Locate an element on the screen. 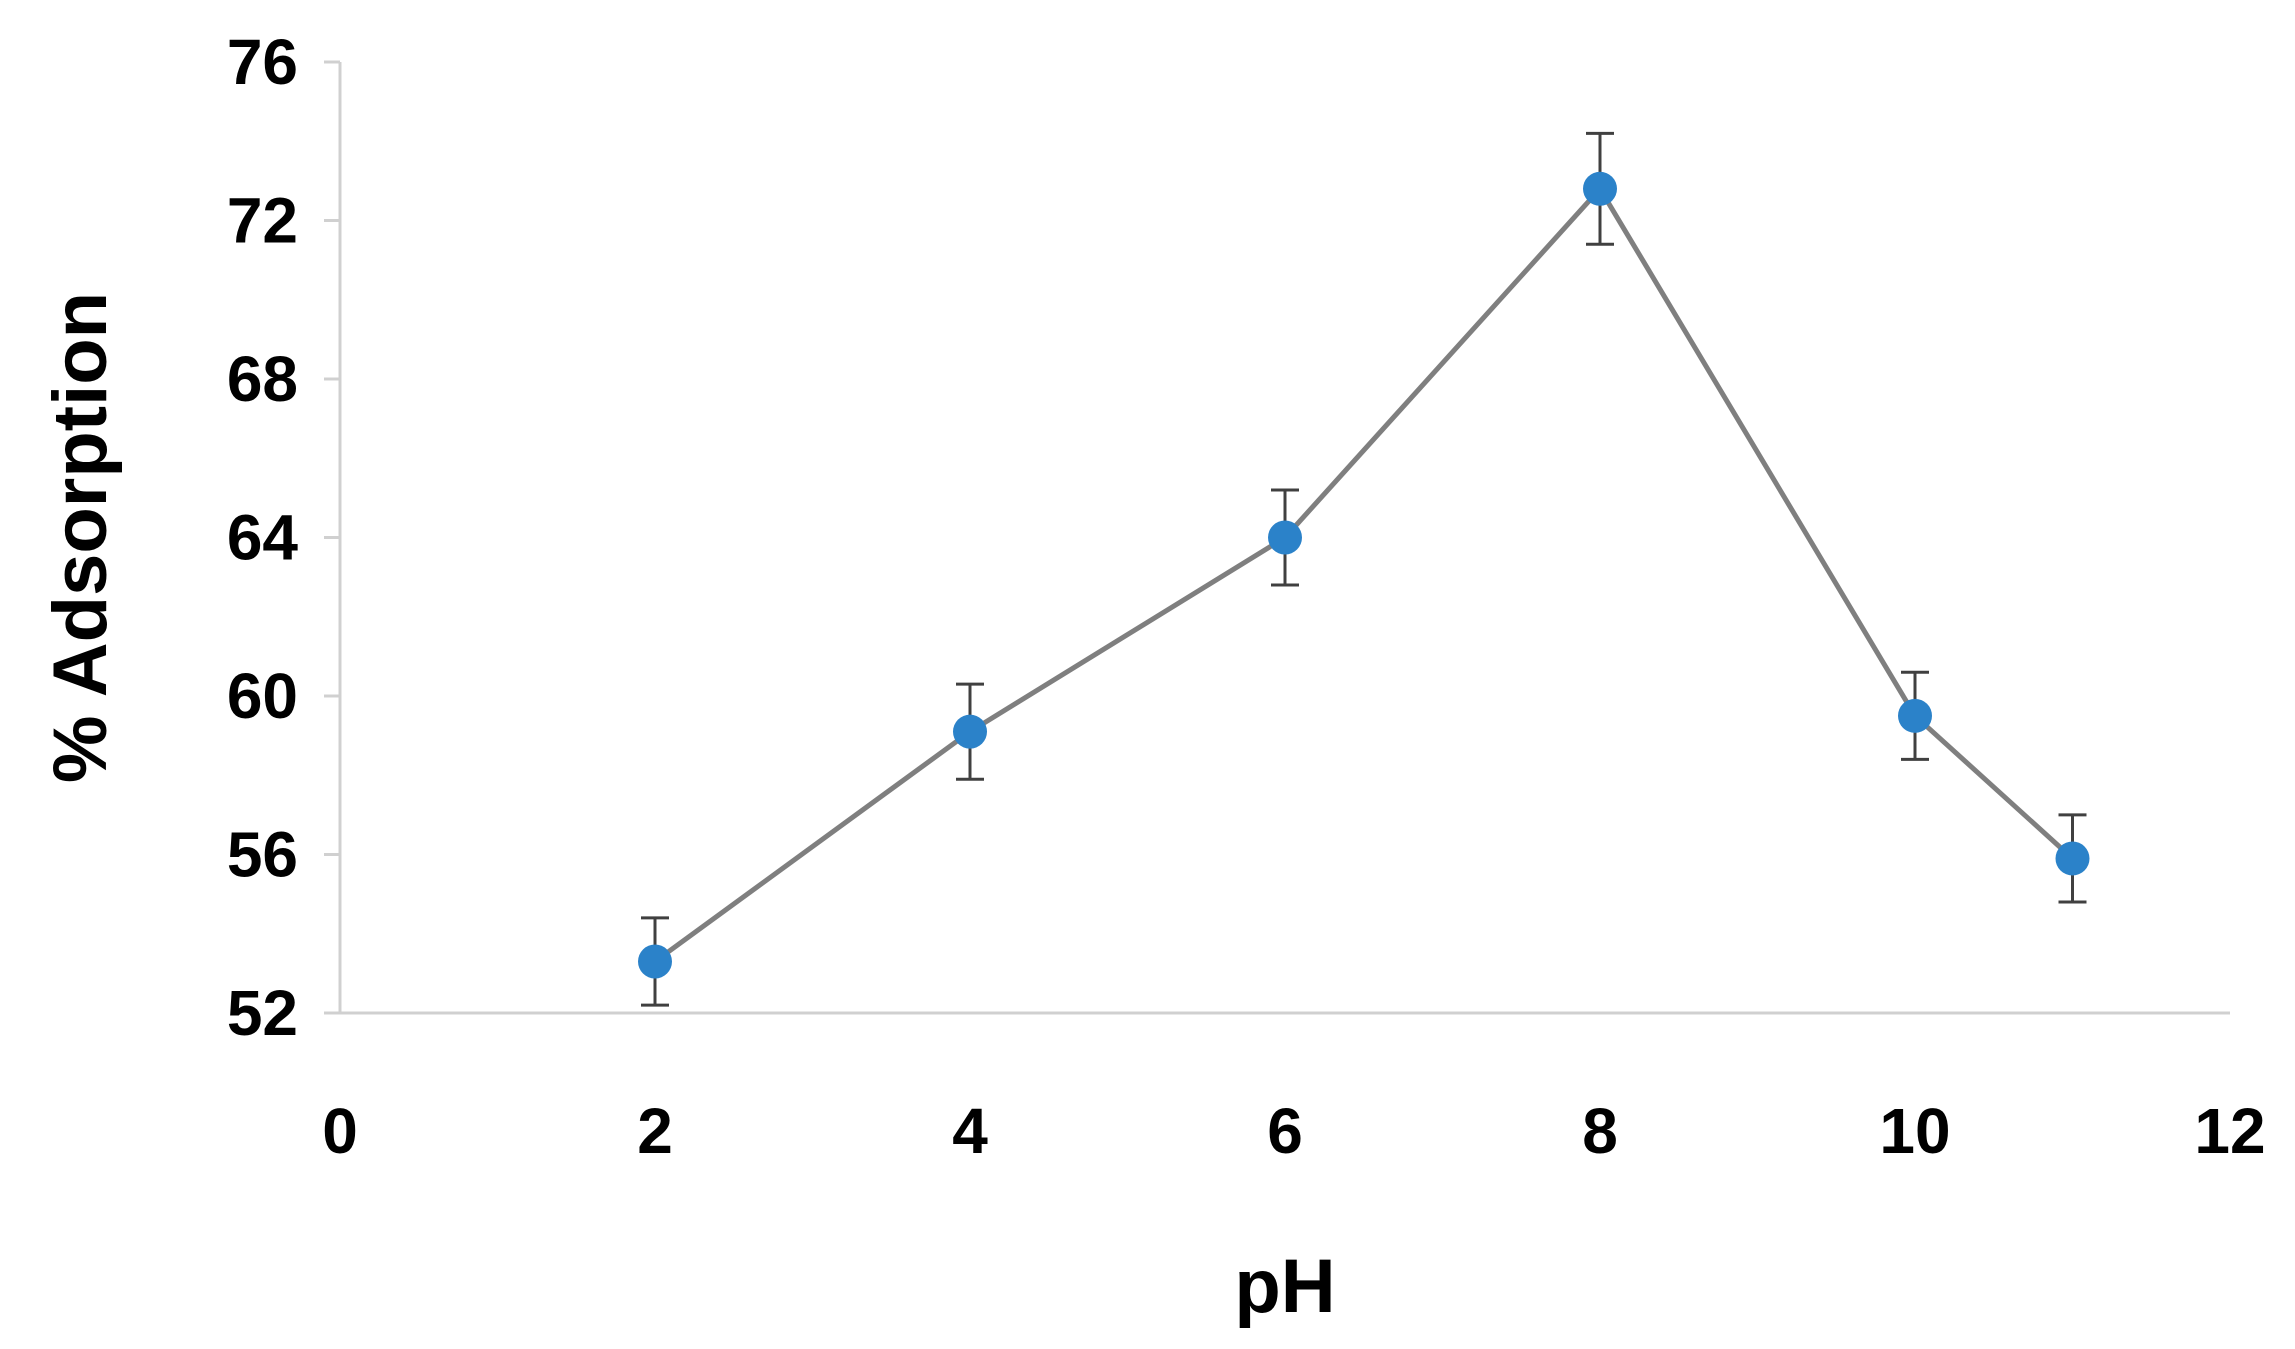 This screenshot has width=2295, height=1349. x-ticks: 0 2 4 6 8 10 12 is located at coordinates (1293, 1131).